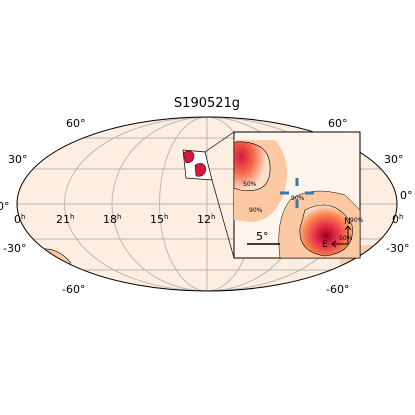  Describe the element at coordinates (262, 236) in the screenshot. I see `scale-label: 5°` at that location.